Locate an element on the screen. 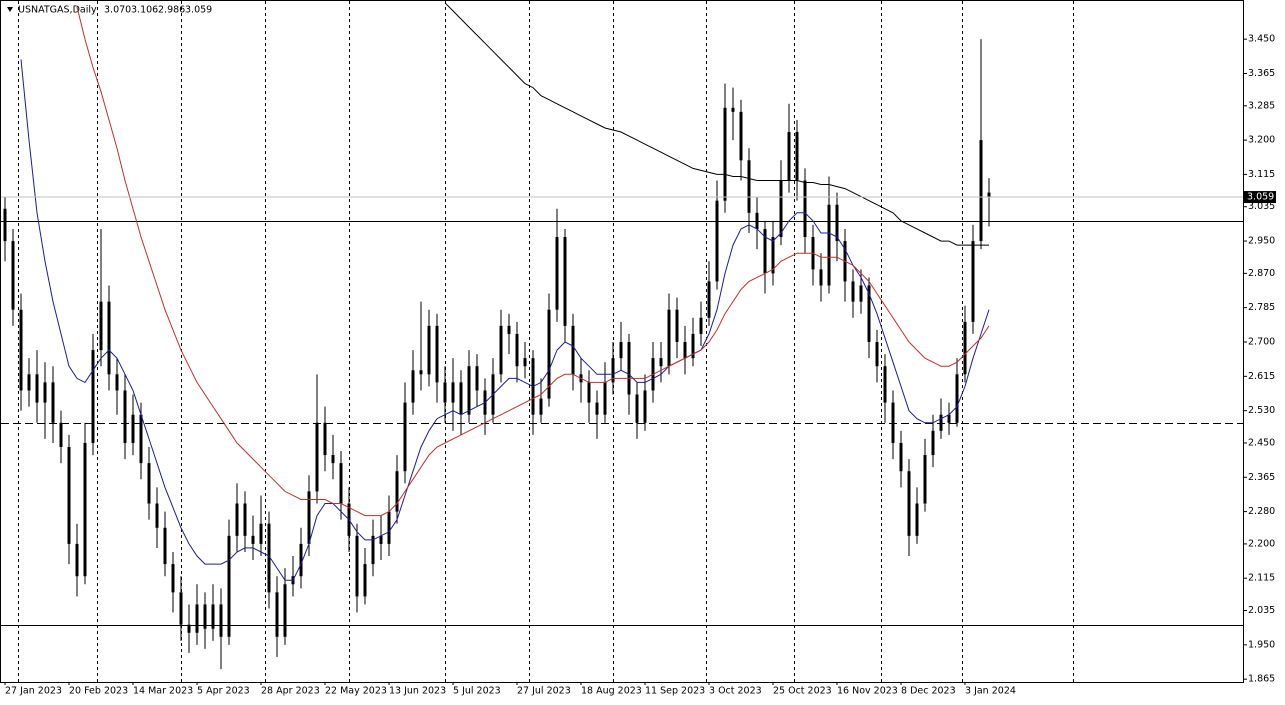  price-tag-label: 3.059 is located at coordinates (1260, 197).